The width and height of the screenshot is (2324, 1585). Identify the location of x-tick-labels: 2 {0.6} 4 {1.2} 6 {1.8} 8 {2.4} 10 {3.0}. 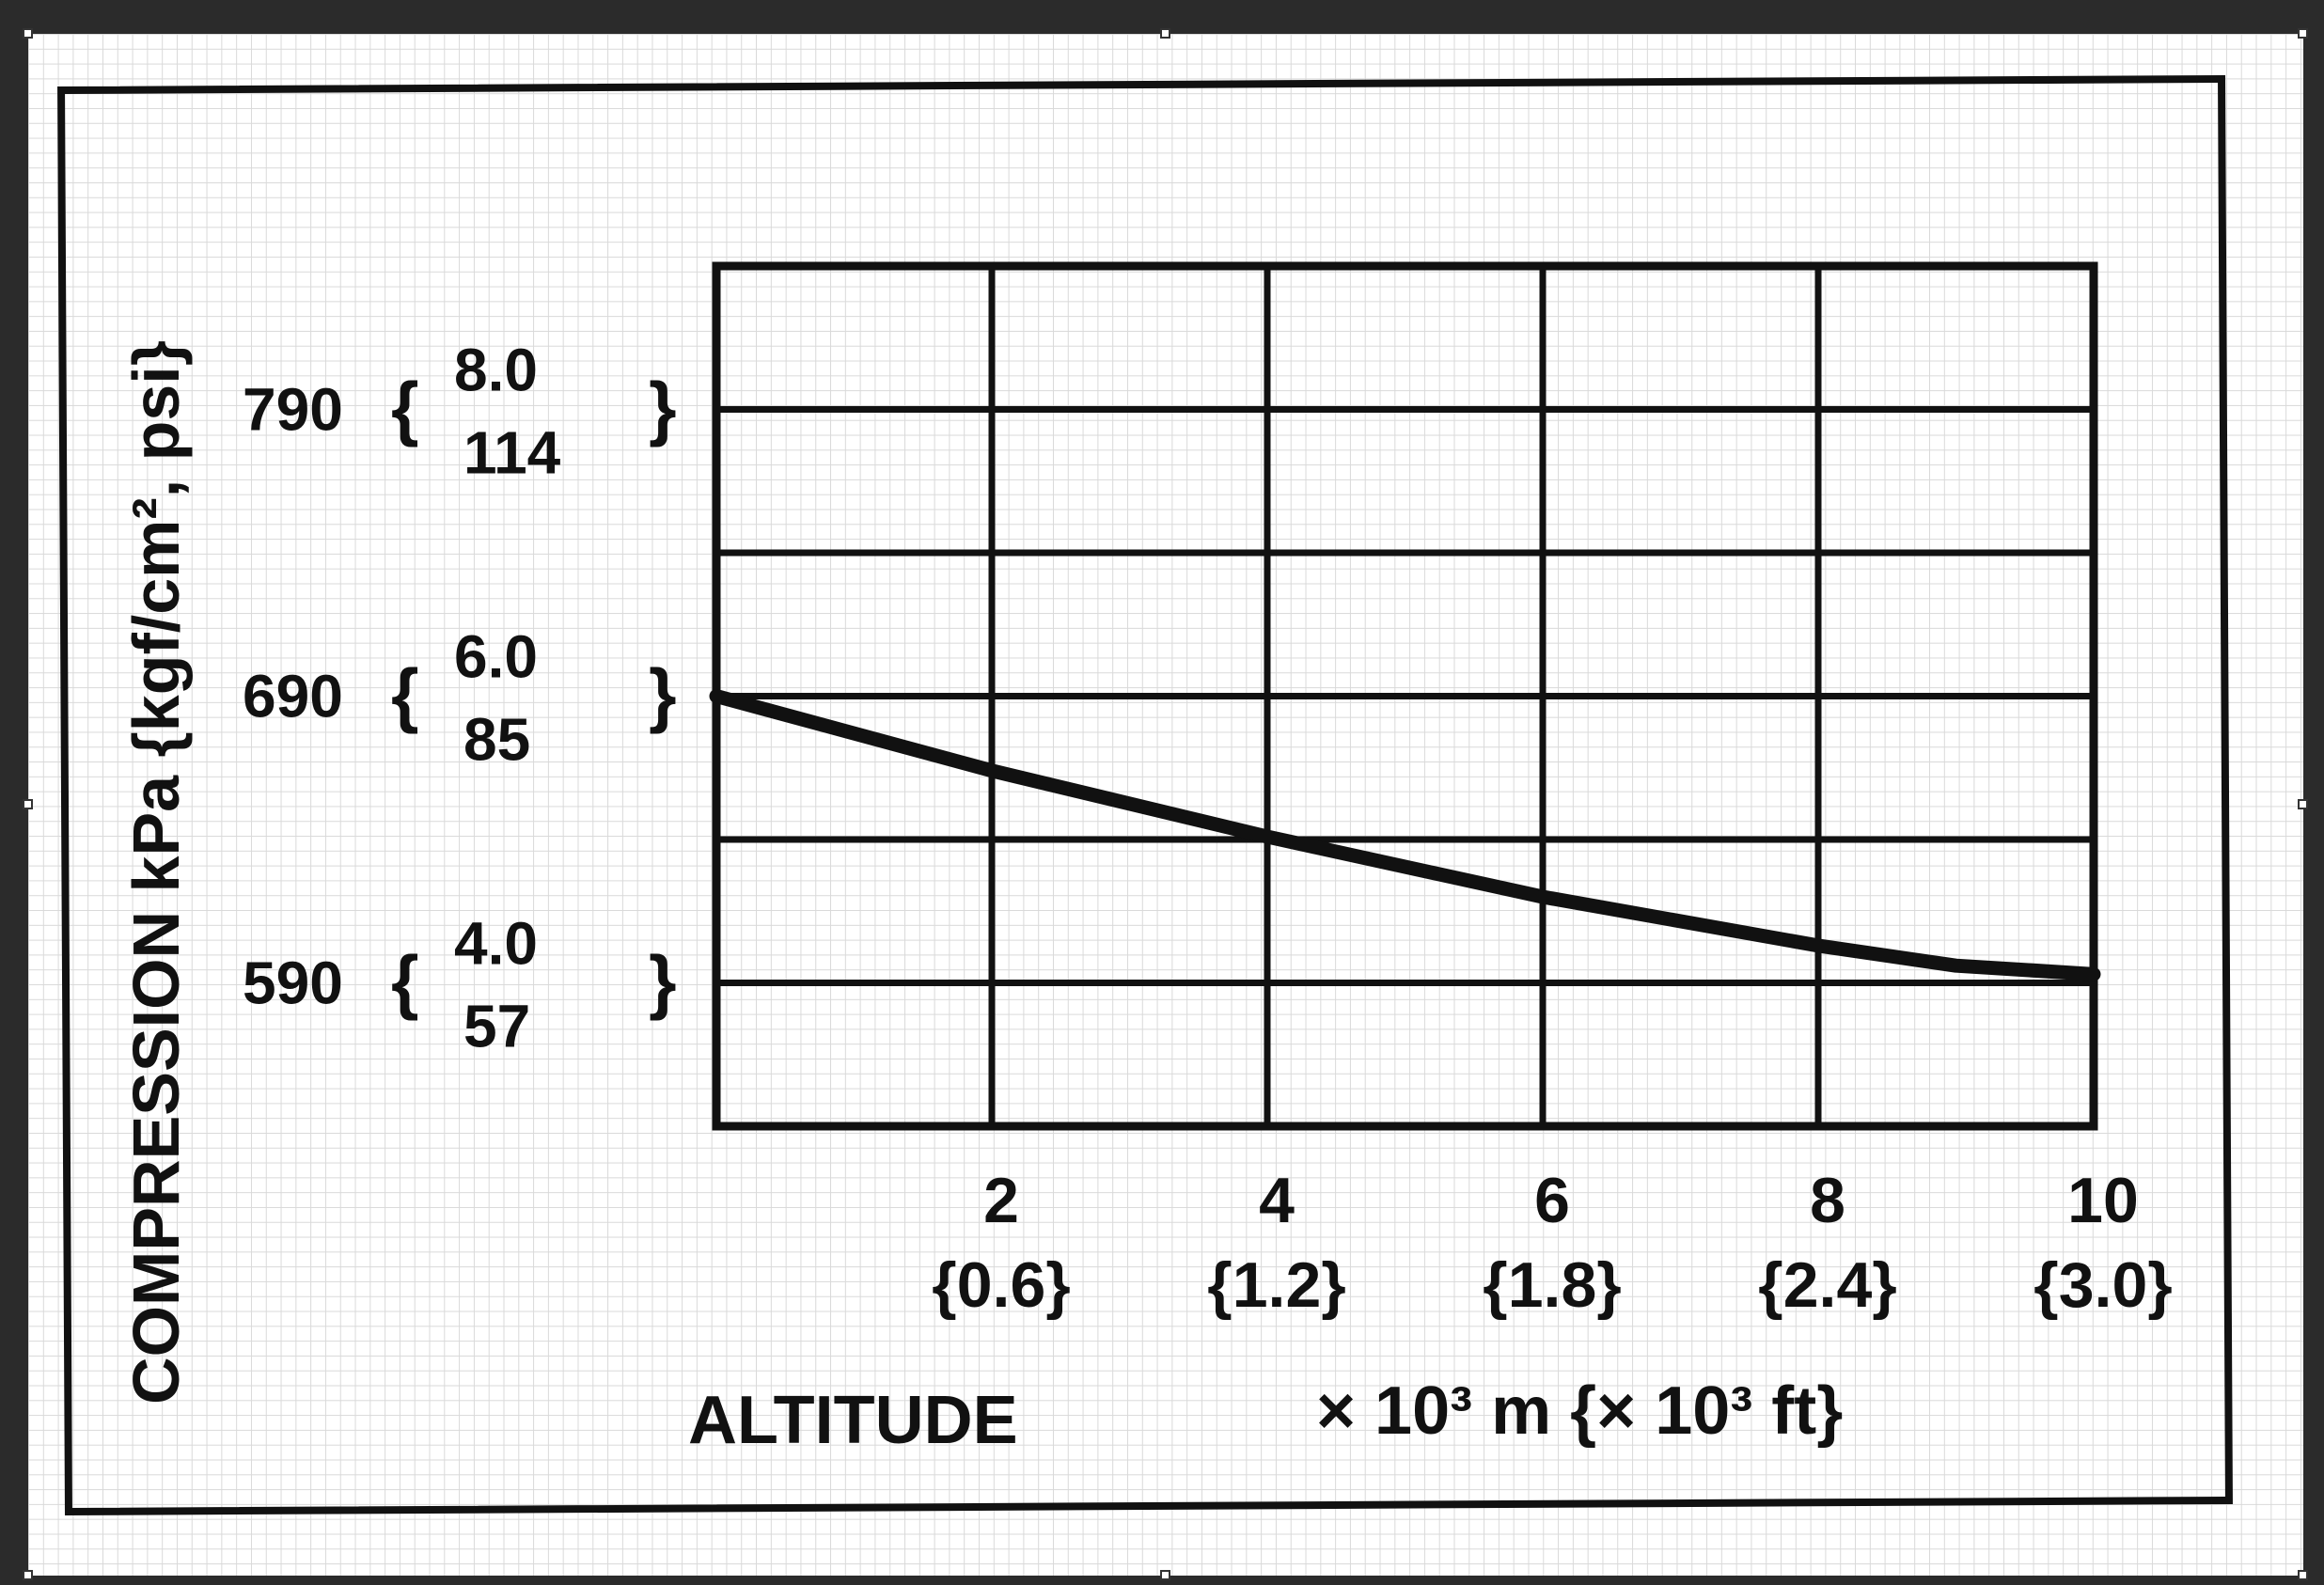
(1552, 1243).